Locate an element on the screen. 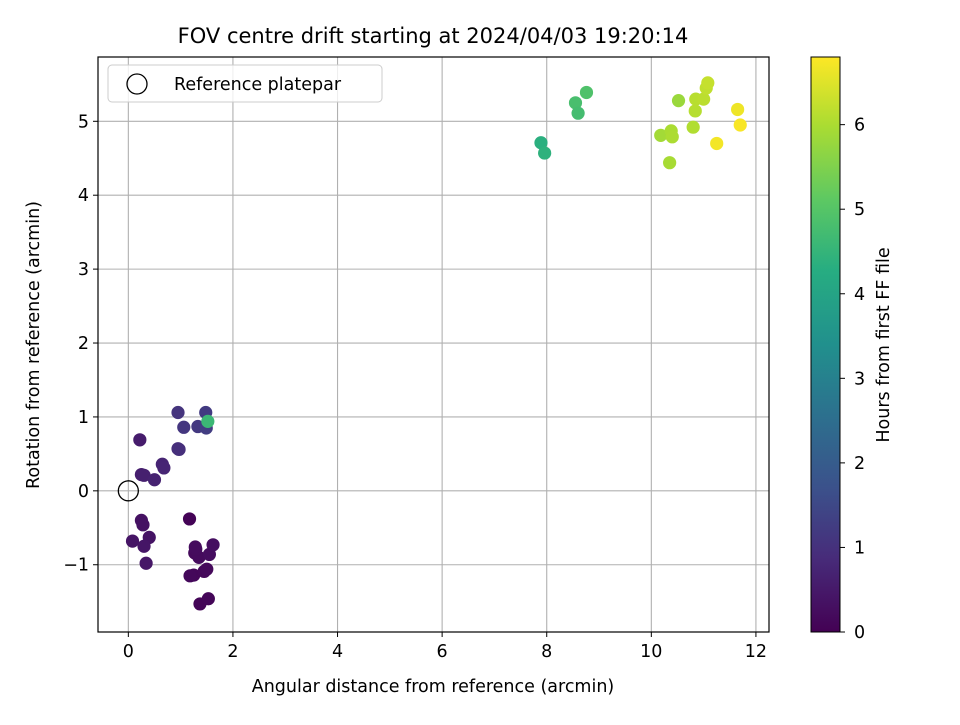  legend-box is located at coordinates (245, 83).